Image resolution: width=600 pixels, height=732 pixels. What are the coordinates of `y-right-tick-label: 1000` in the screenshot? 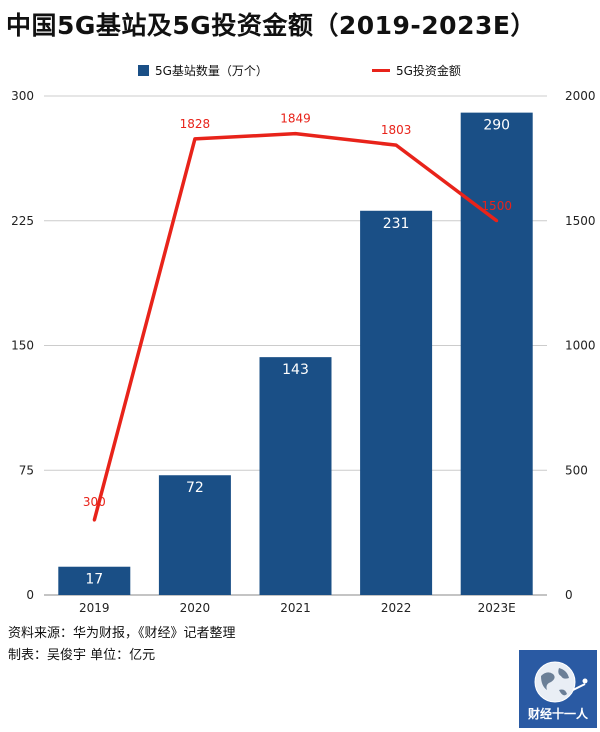 It's located at (580, 346).